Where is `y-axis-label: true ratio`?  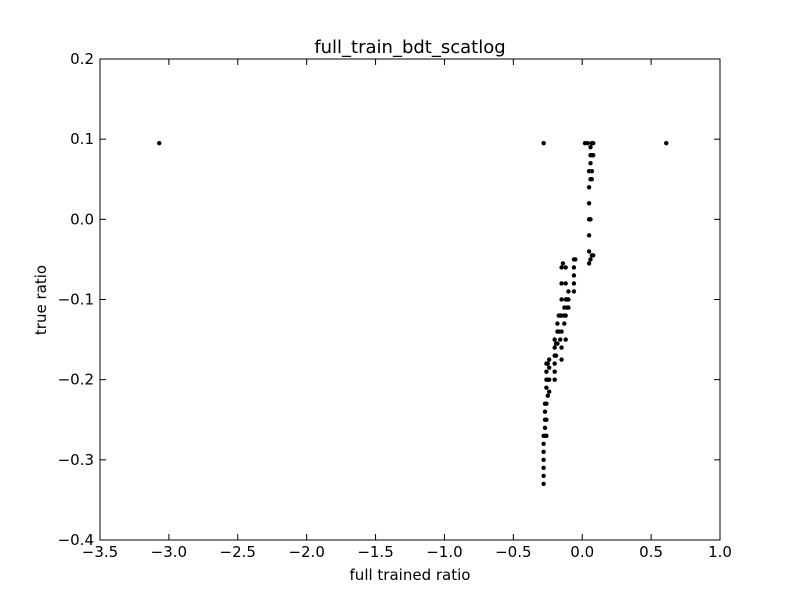
y-axis-label: true ratio is located at coordinates (41, 300).